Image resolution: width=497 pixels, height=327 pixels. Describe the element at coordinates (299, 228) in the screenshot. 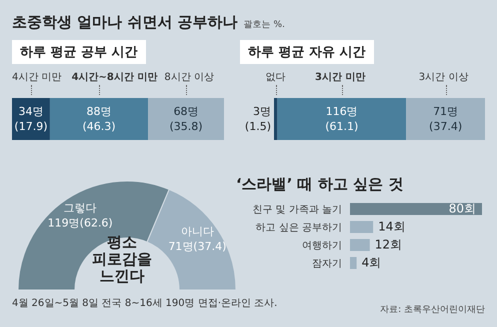

I see `y-tick-label: 하고 싶은 공부하기` at that location.